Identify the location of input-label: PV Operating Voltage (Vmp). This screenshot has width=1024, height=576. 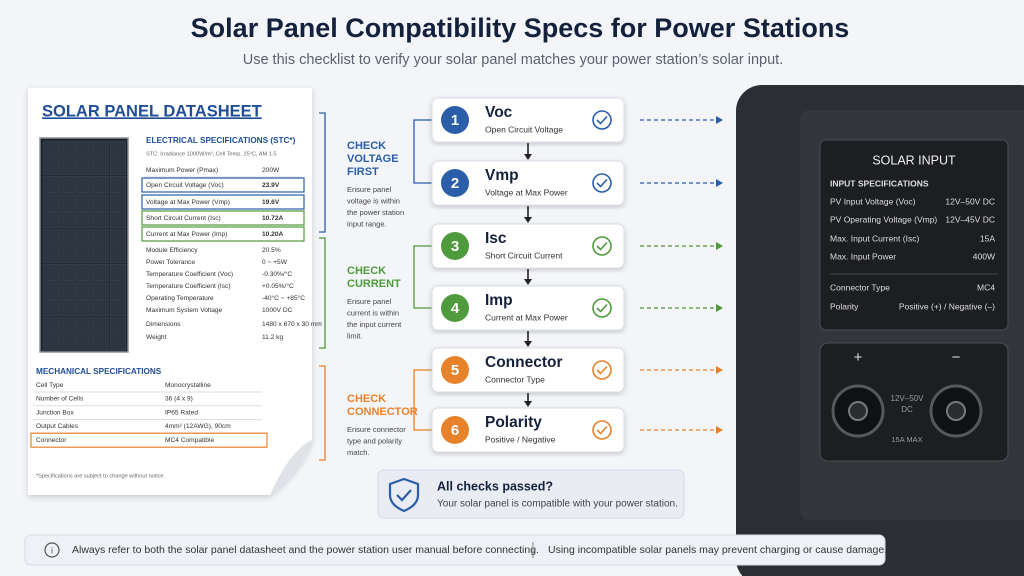
(883, 219).